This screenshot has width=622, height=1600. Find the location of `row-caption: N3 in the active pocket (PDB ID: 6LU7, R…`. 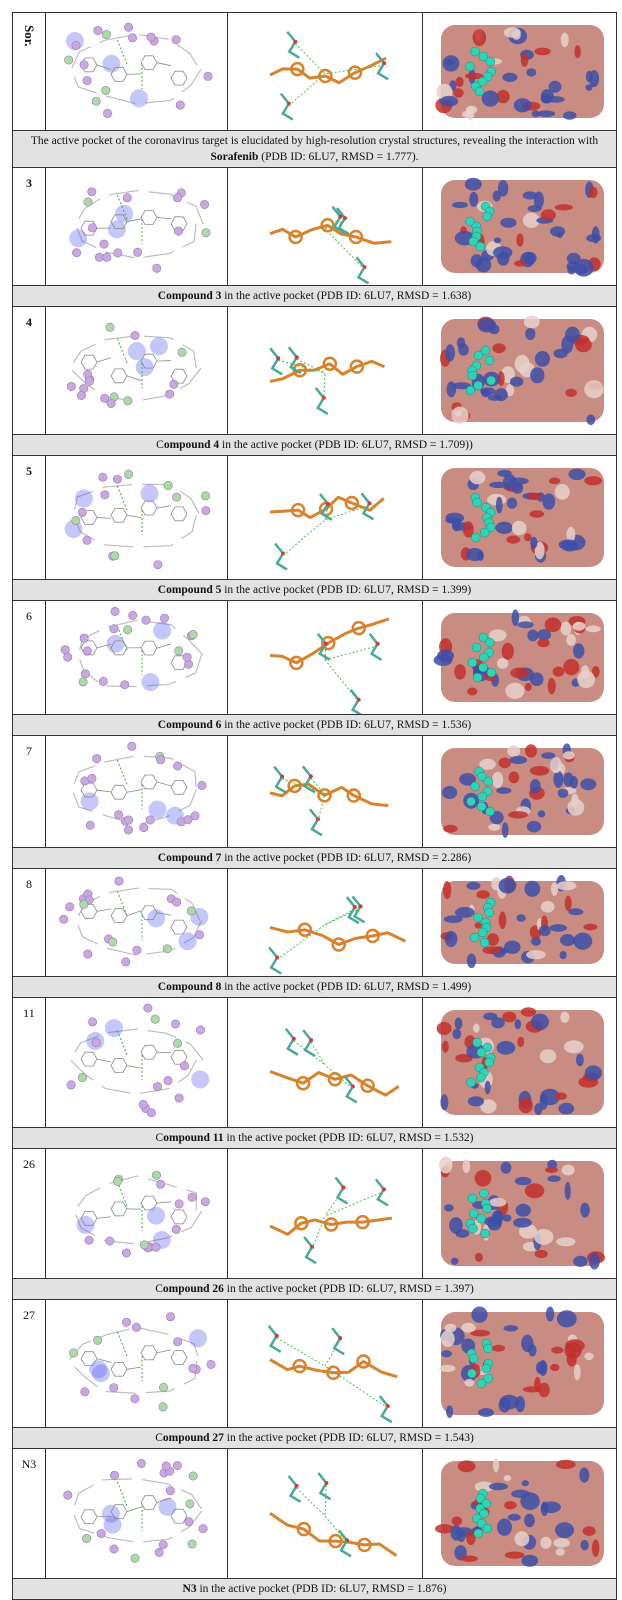

row-caption: N3 in the active pocket (PDB ID: 6LU7, R… is located at coordinates (314, 1589).